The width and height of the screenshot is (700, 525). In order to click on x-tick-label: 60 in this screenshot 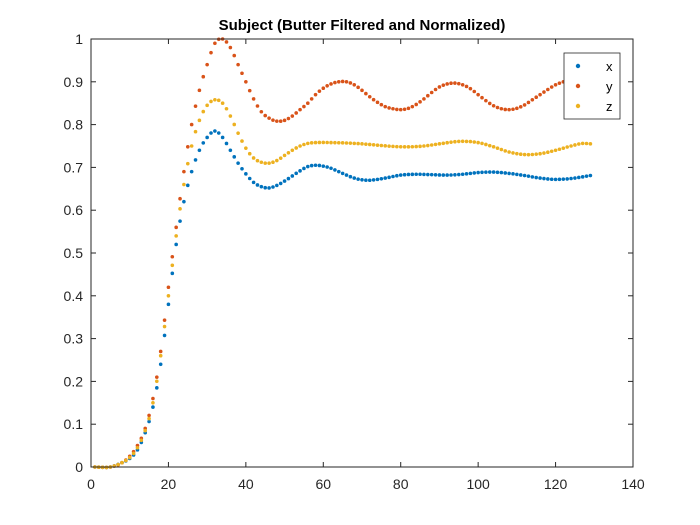, I will do `click(323, 484)`.